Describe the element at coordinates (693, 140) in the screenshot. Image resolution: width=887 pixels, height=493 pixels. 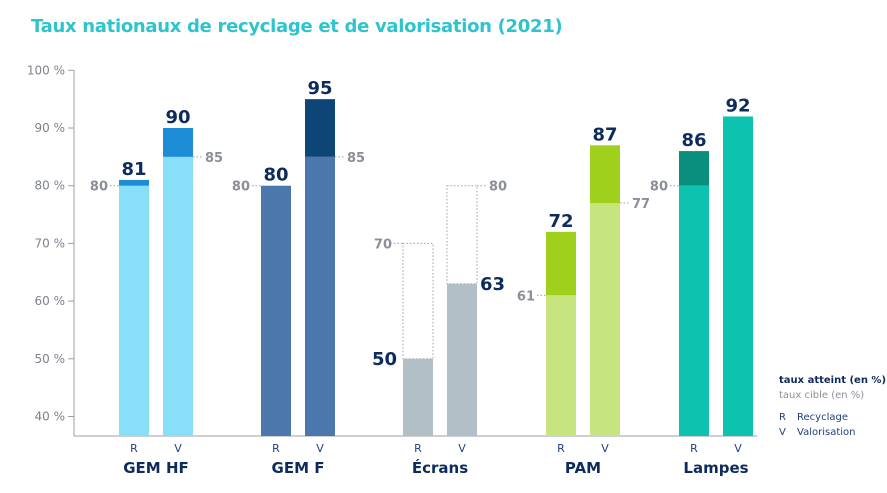
I see `value-label: 86` at that location.